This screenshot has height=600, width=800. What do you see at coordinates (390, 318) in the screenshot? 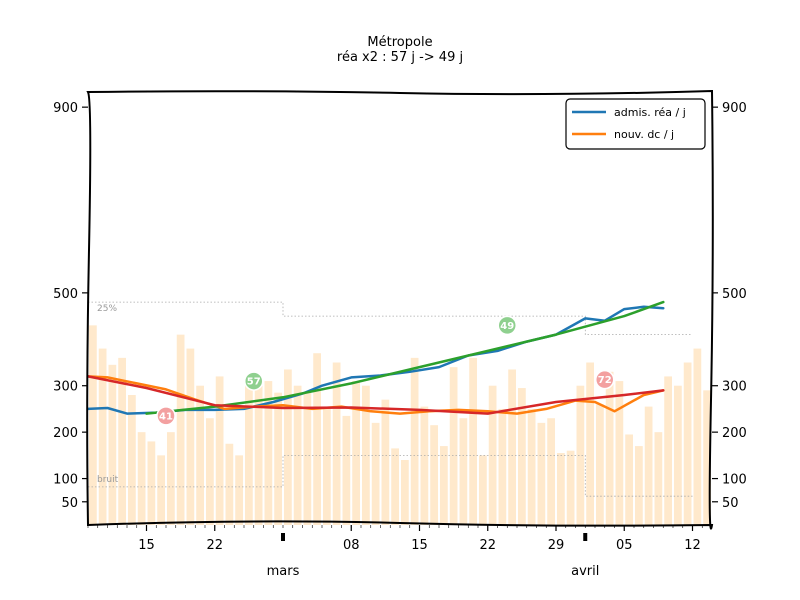
I see `threshold-25pct-line` at bounding box center [390, 318].